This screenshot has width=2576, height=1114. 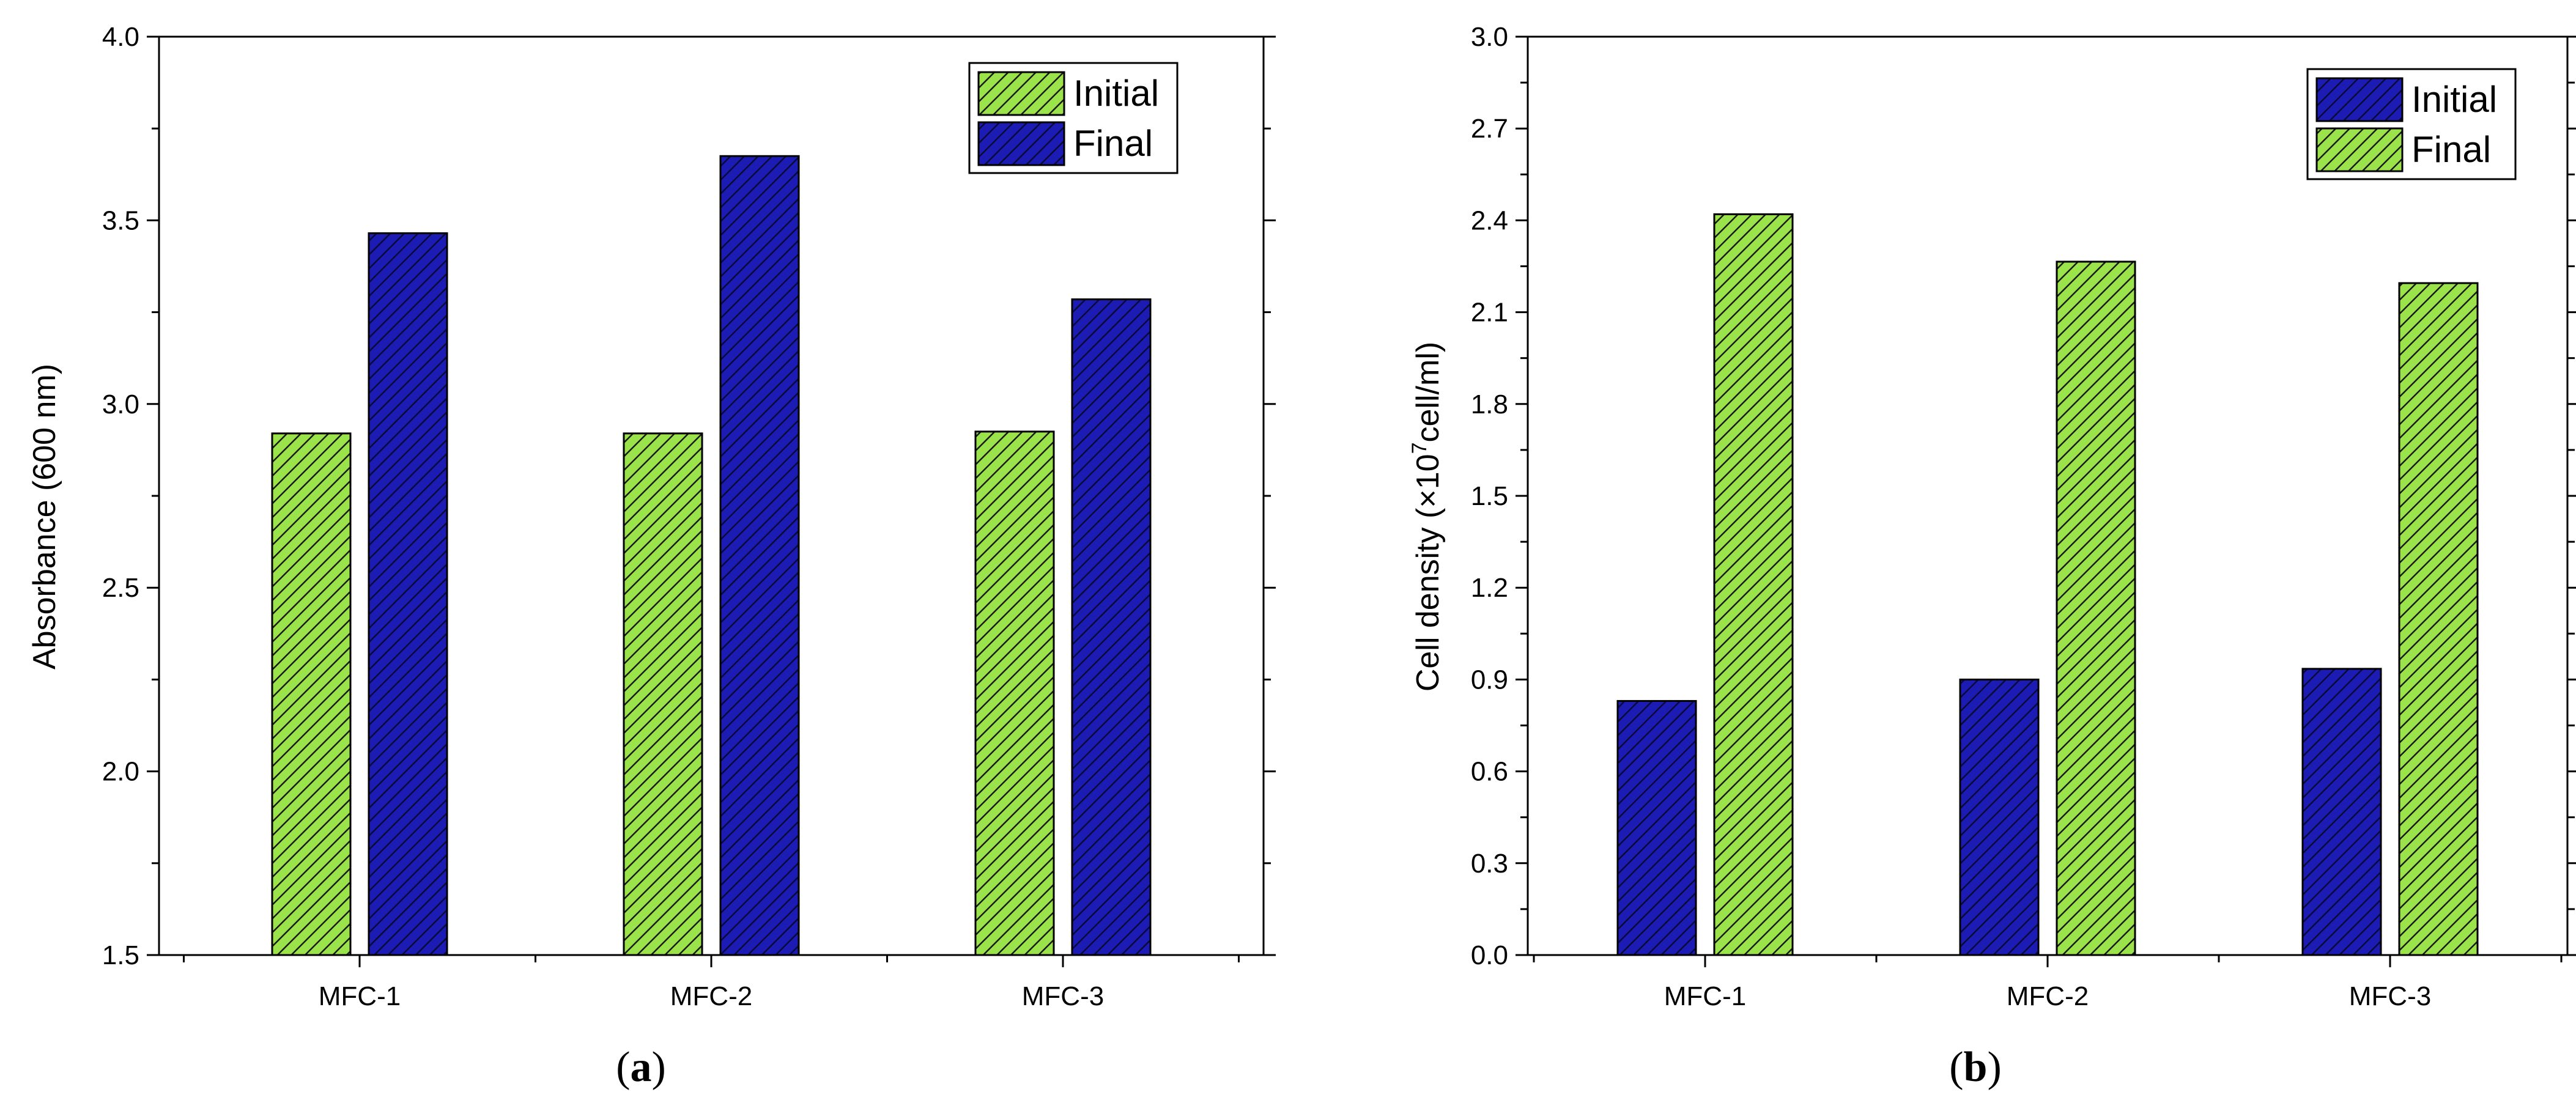 I want to click on y-tick-label: 0.6, so click(x=1489, y=772).